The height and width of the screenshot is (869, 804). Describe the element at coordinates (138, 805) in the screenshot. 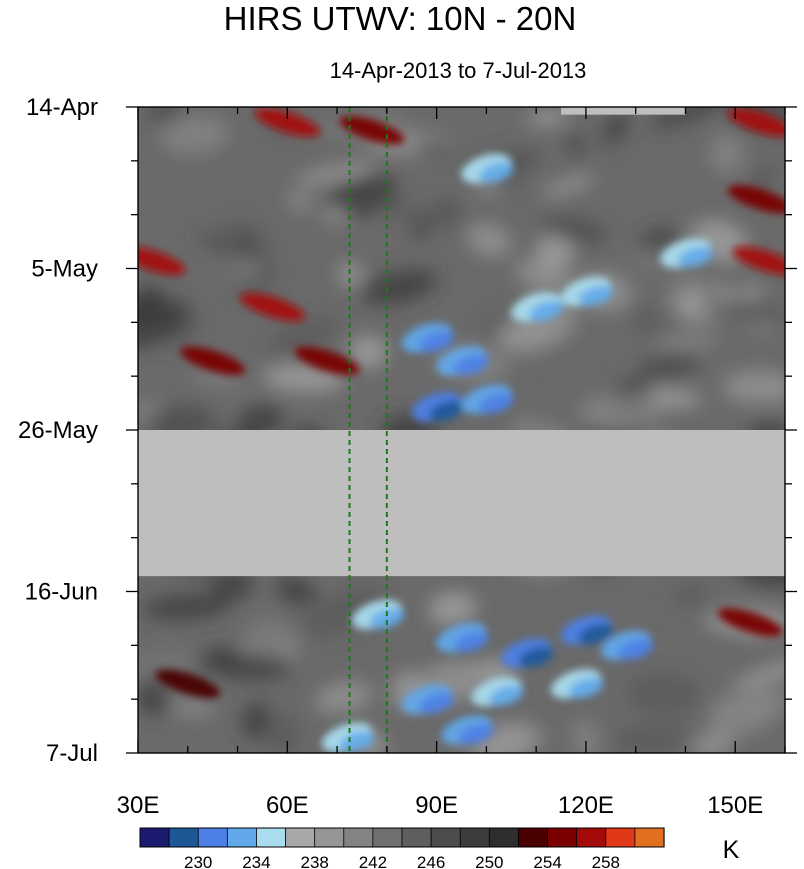

I see `x-tick-label-30E: 30E` at that location.